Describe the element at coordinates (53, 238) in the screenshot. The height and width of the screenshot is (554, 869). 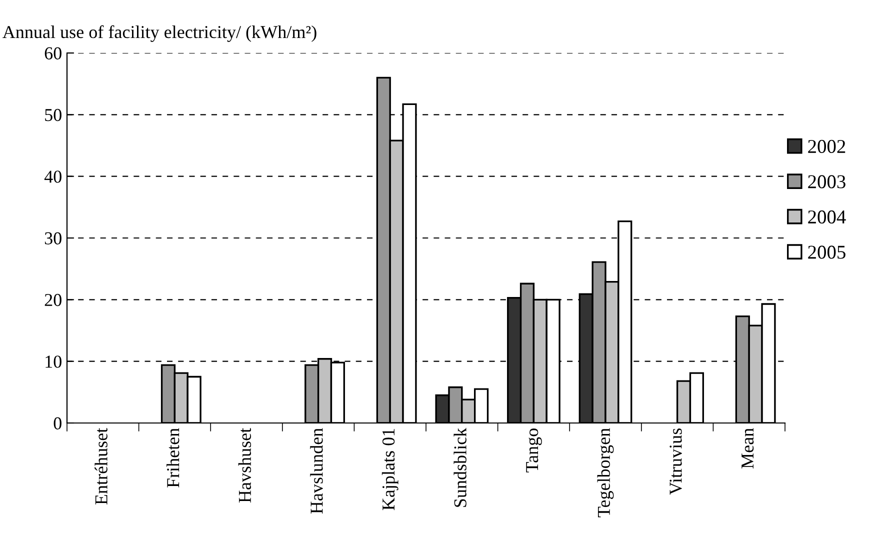
I see `y-tick-label: 30` at that location.